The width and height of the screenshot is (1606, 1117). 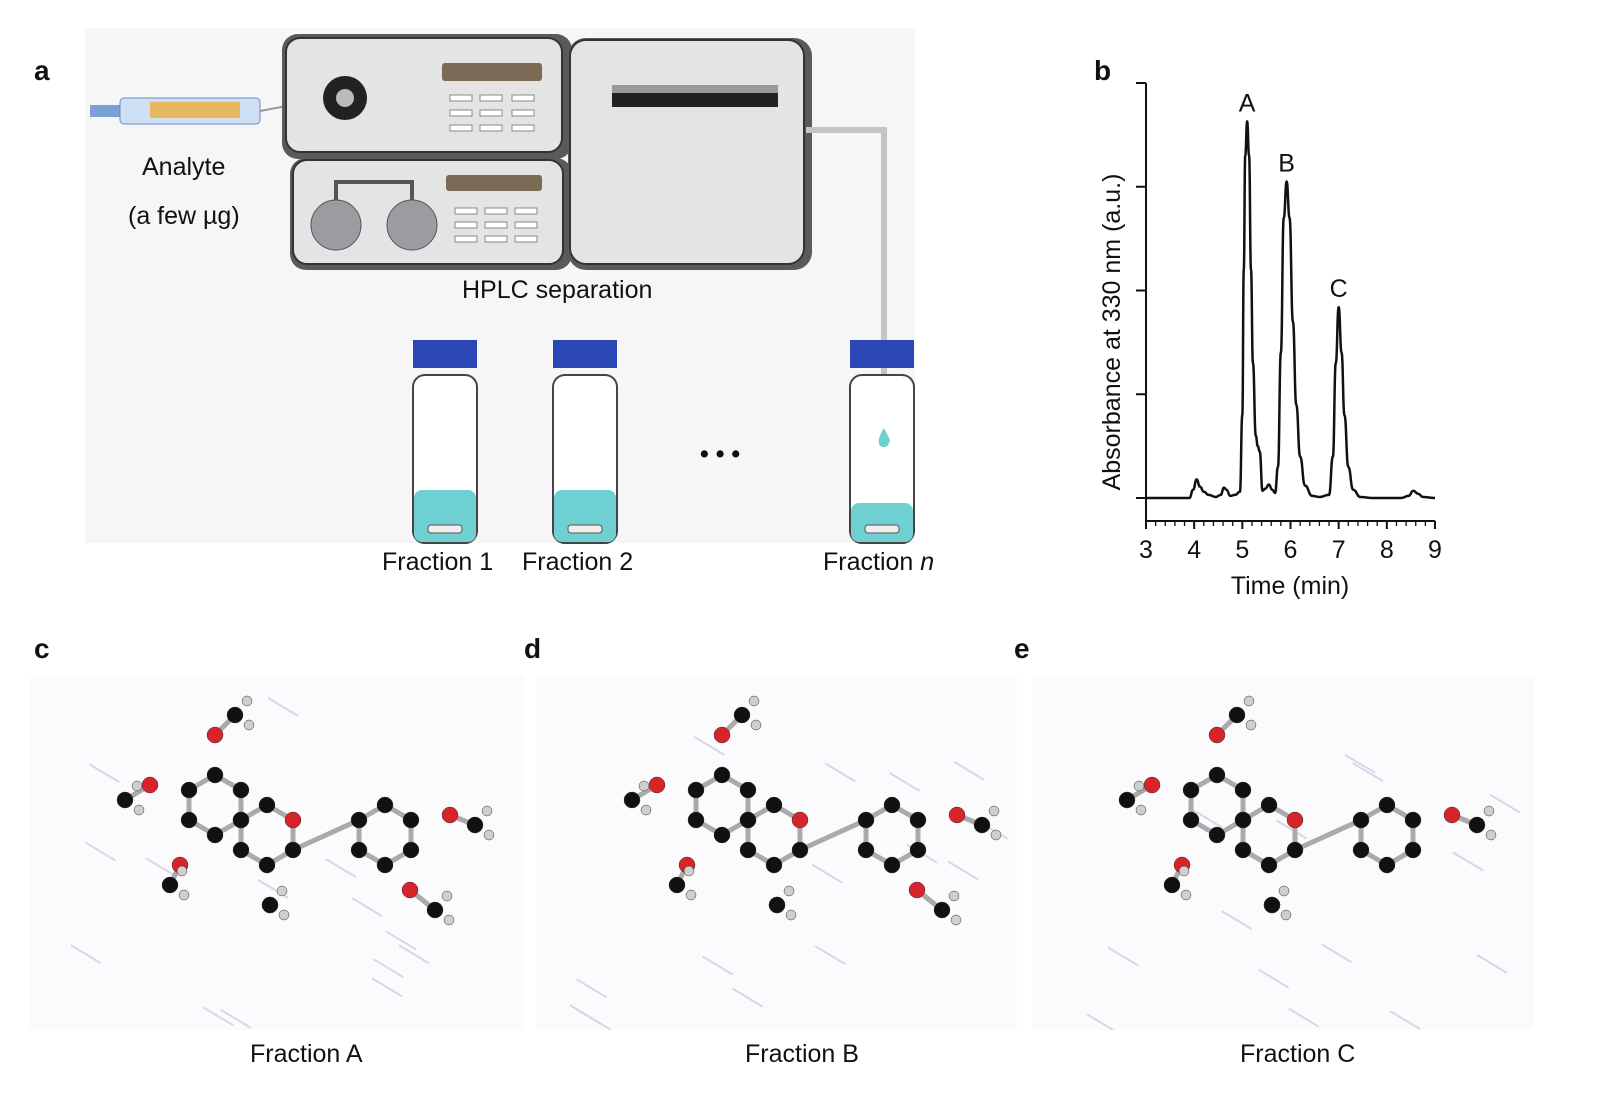 I want to click on caption-fraction-c: Fraction C, so click(x=1297, y=1054).